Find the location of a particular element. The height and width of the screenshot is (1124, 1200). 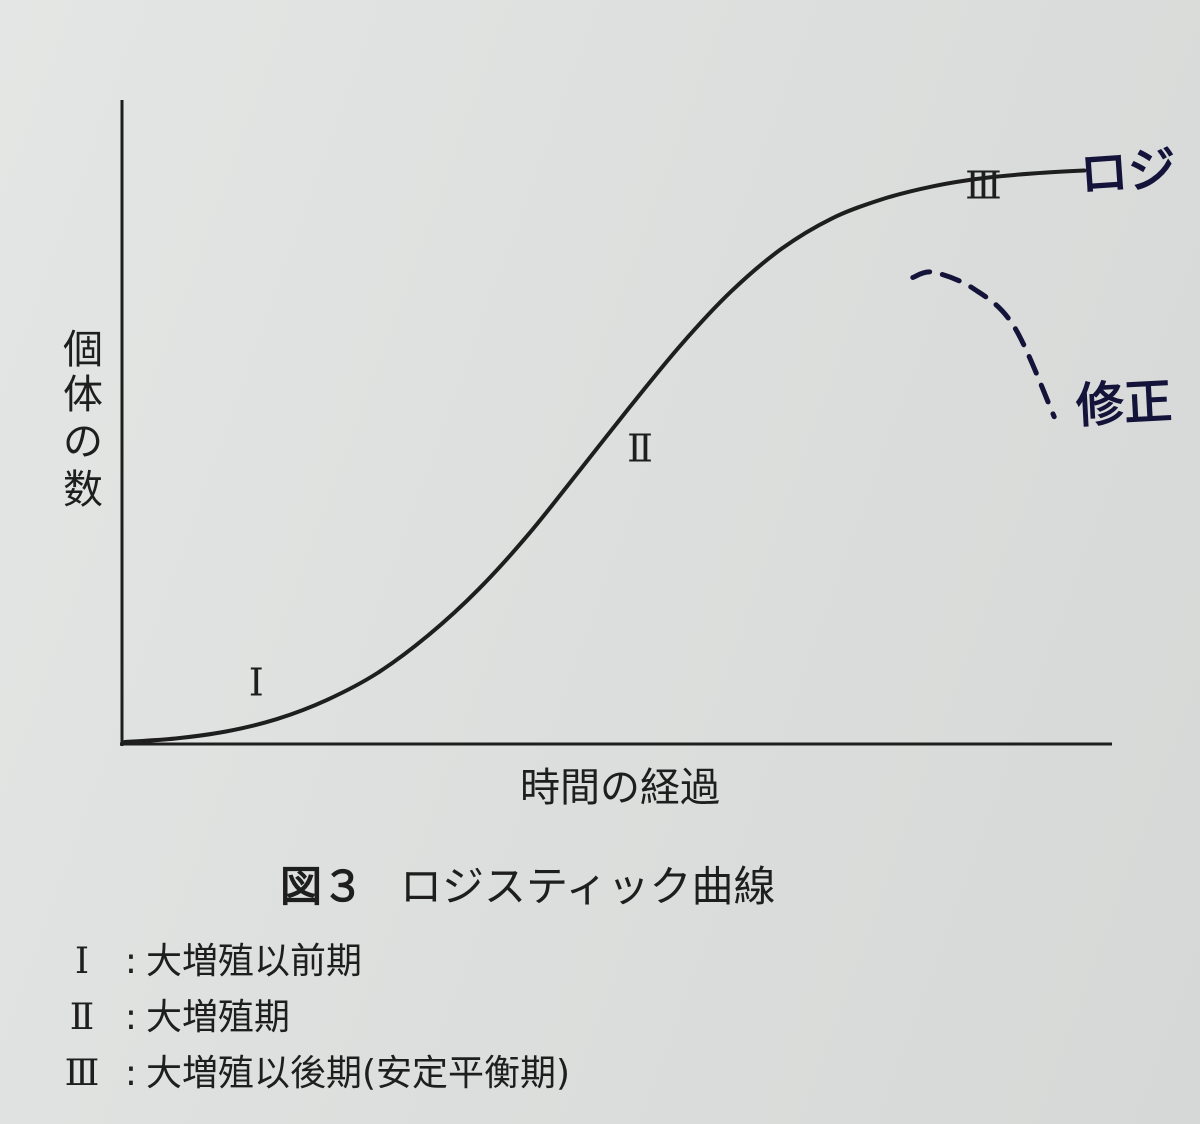

phase-label: Ⅱ is located at coordinates (640, 449).